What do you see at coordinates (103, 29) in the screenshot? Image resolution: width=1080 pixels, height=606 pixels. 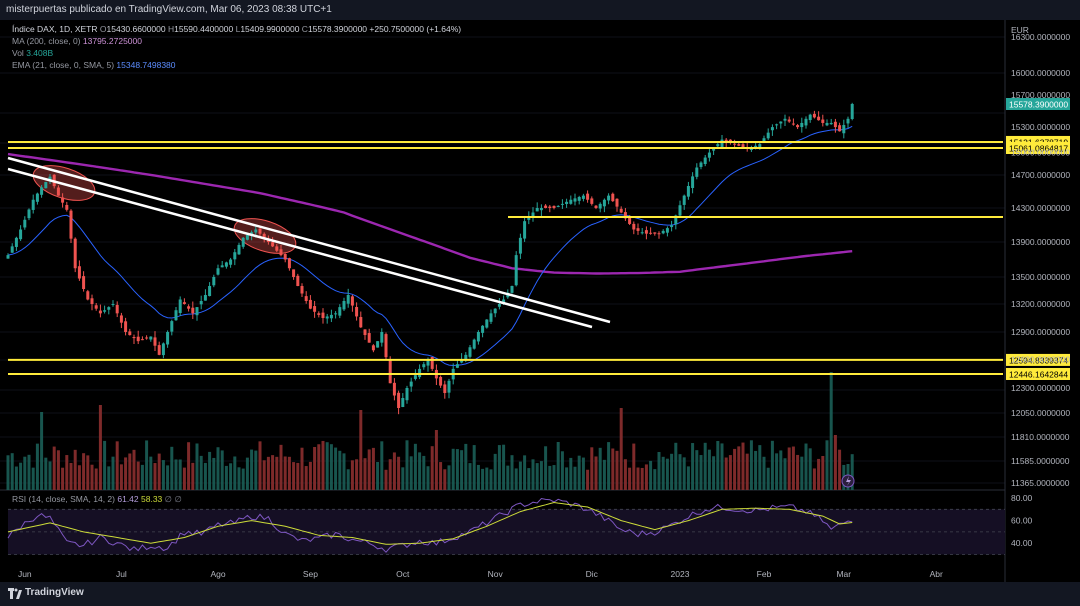 I see `open-label: O` at bounding box center [103, 29].